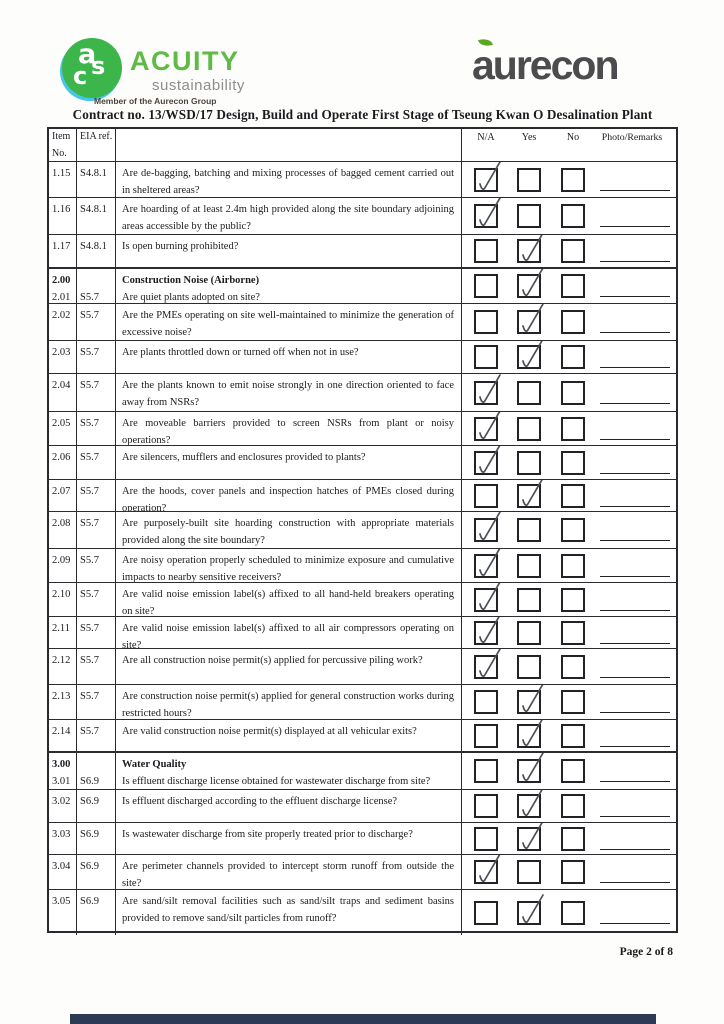 The image size is (724, 1024). Describe the element at coordinates (289, 145) in the screenshot. I see `header-question-column` at that location.